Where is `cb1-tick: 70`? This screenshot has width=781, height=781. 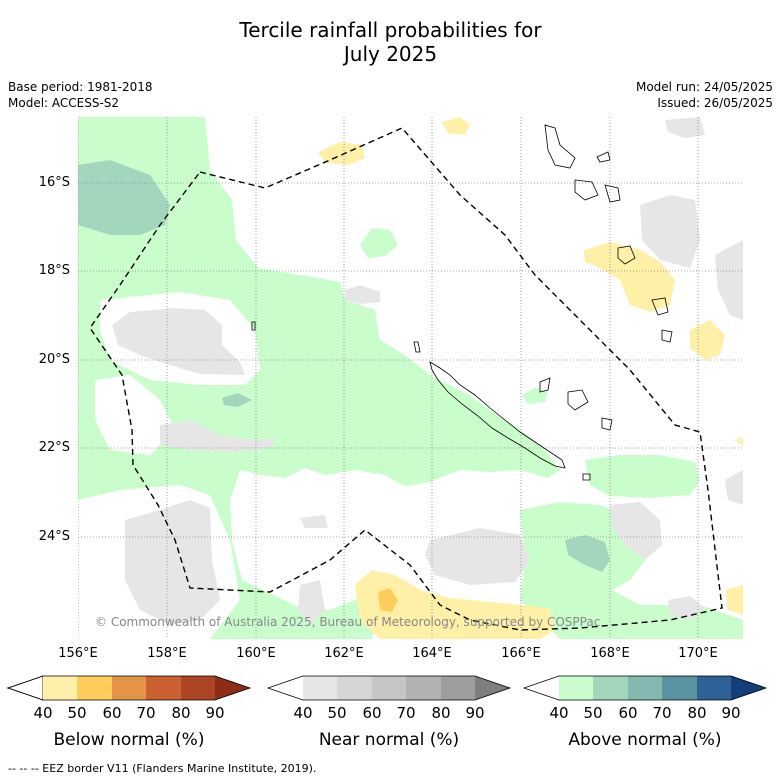
cb1-tick: 70 is located at coordinates (146, 713).